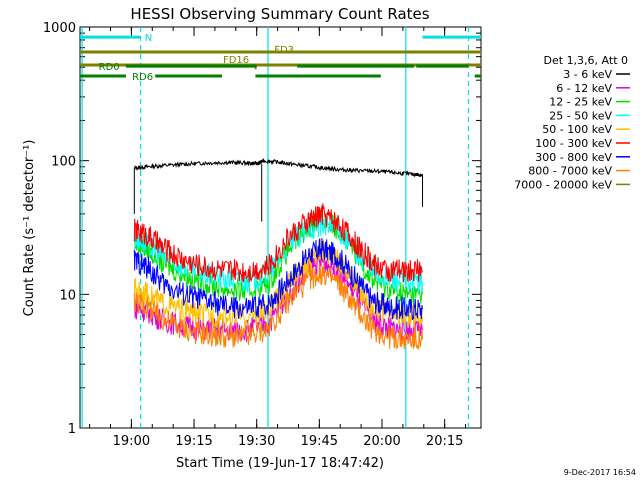 This screenshot has width=640, height=480. I want to click on x-tick-label: 19:15, so click(193, 441).